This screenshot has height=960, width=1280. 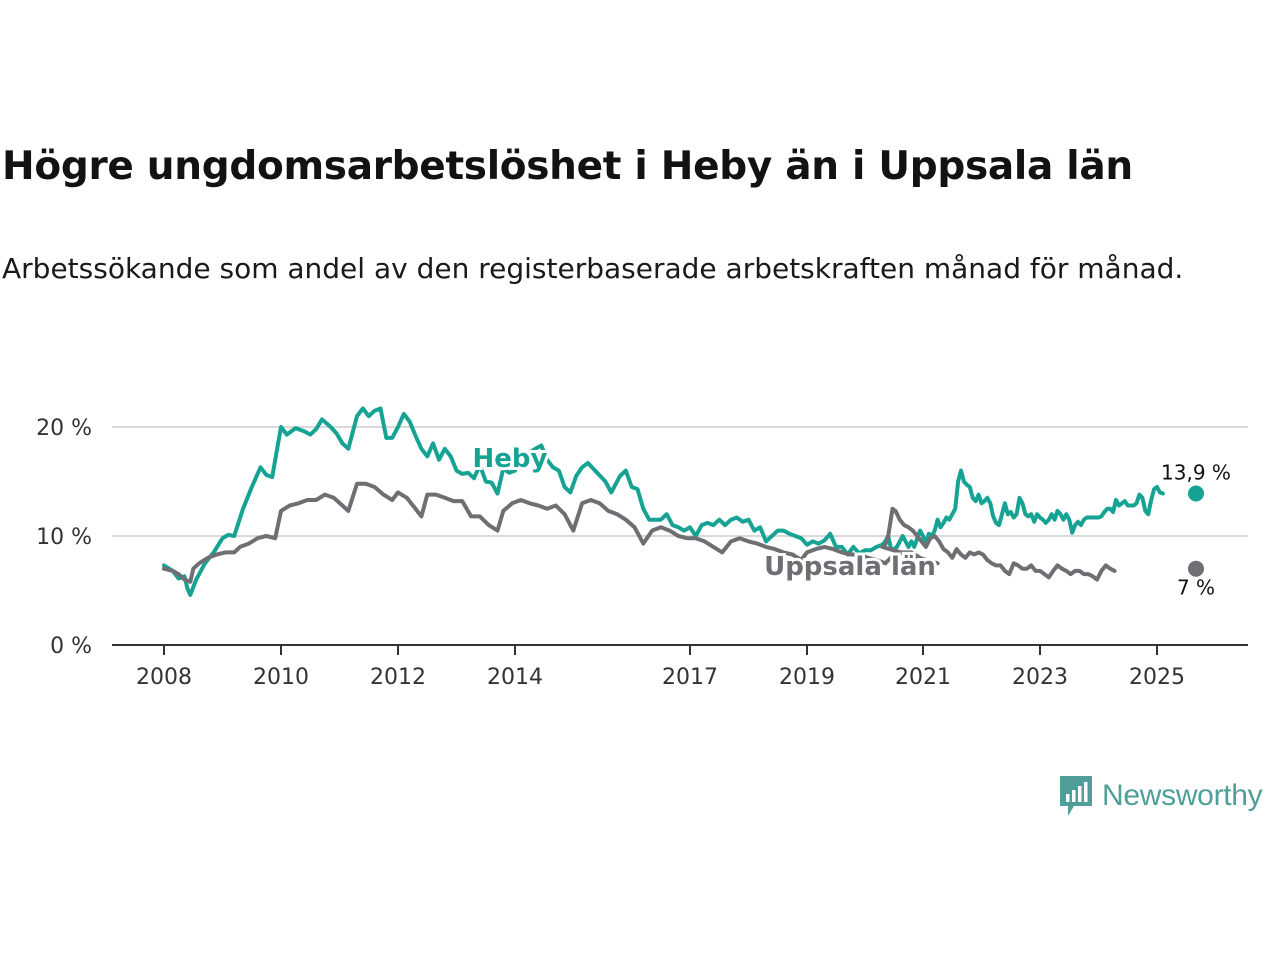 I want to click on series-labels: 13,9 % 7 % Heby Uppsala län, so click(x=850, y=520).